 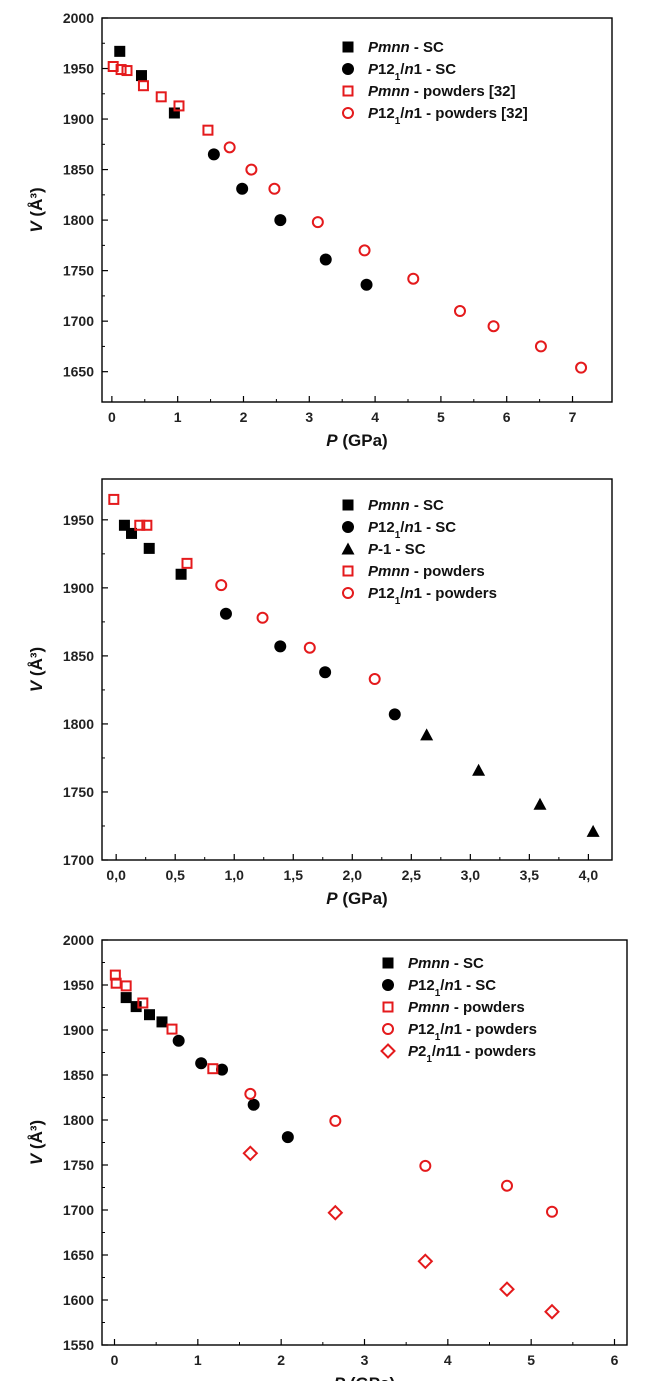 What do you see at coordinates (397, 549) in the screenshot?
I see `legend-label: P-1 - SC` at bounding box center [397, 549].